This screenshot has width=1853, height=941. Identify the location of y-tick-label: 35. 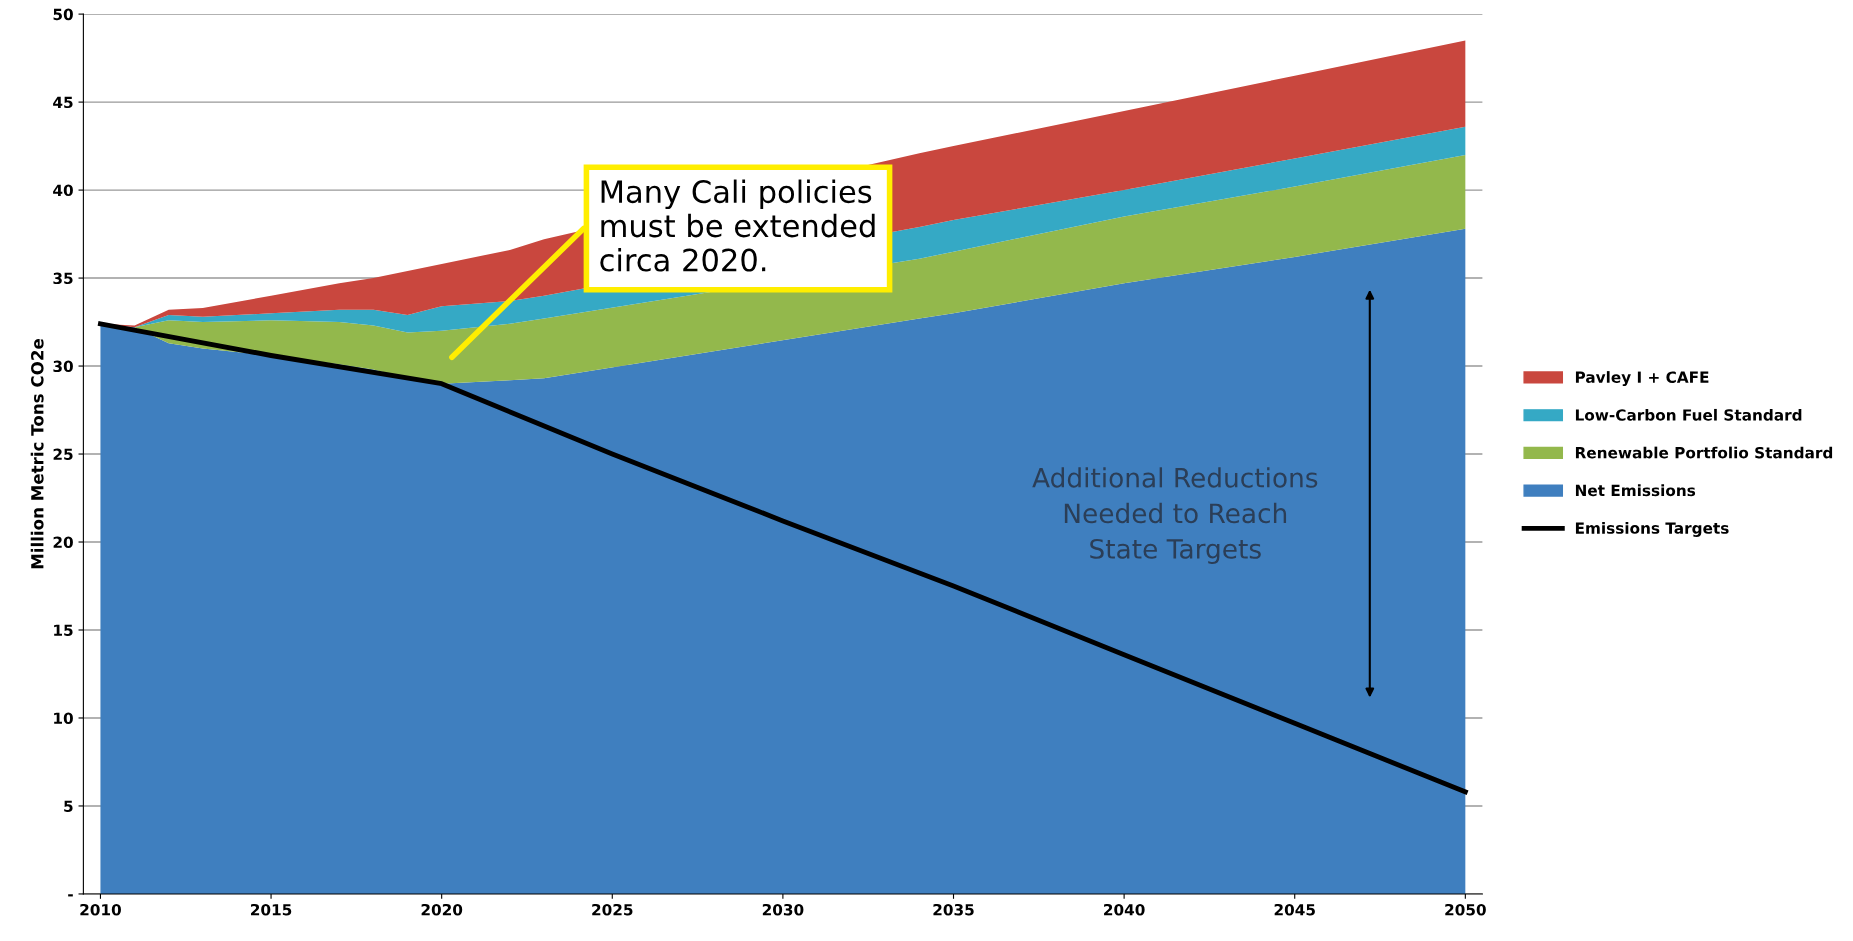
(63, 278).